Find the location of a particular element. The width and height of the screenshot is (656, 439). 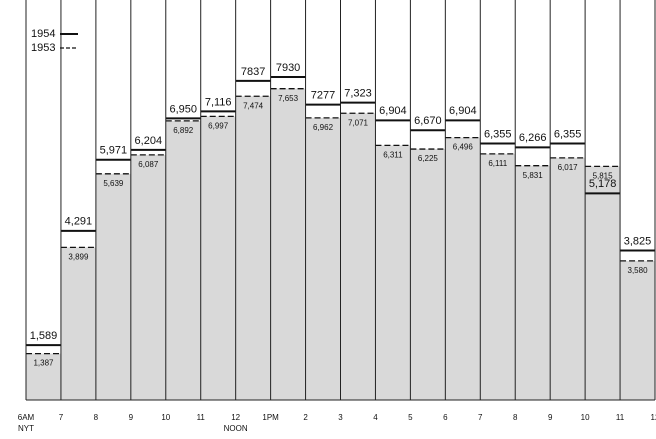

label-1954: 6,266 is located at coordinates (533, 138).